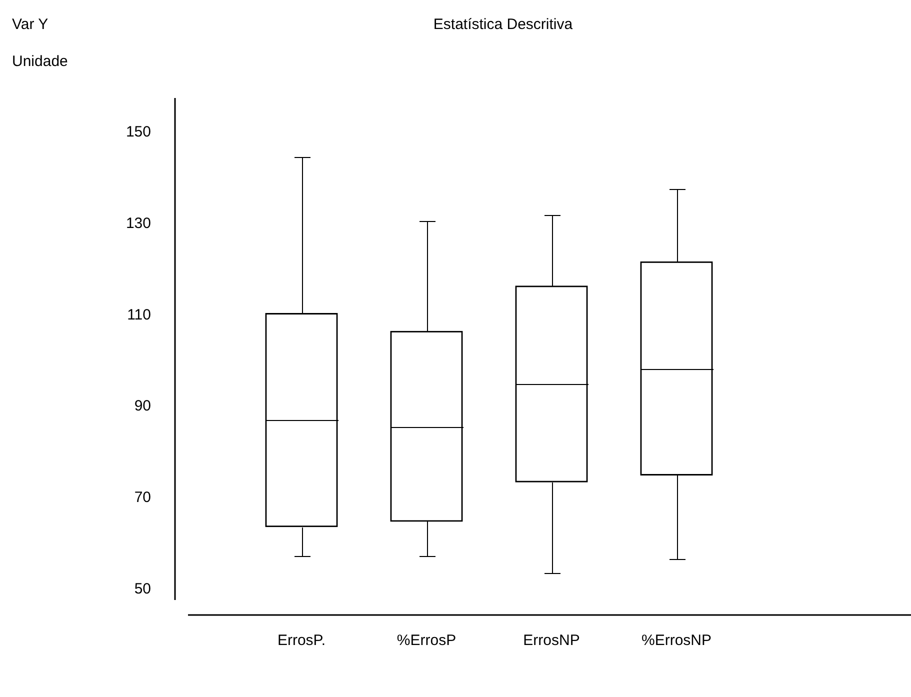 This screenshot has width=911, height=697. Describe the element at coordinates (503, 25) in the screenshot. I see `chart-title: Estatística Descritiva` at that location.